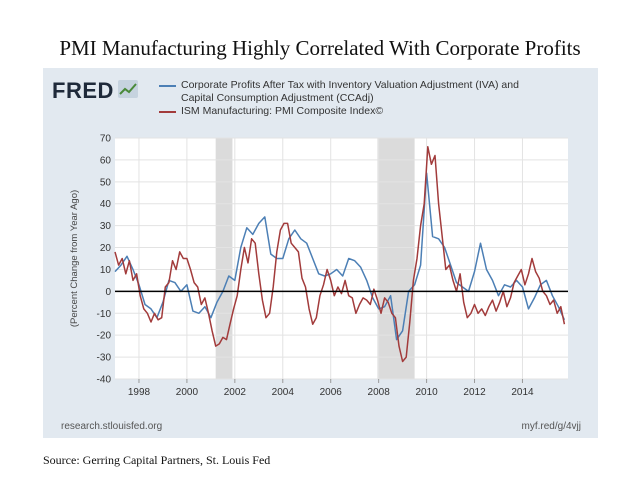 Image resolution: width=640 pixels, height=480 pixels. Describe the element at coordinates (277, 98) in the screenshot. I see `legend-label-profits-line2: Capital Consumption Adjustment (CCAdj)` at that location.